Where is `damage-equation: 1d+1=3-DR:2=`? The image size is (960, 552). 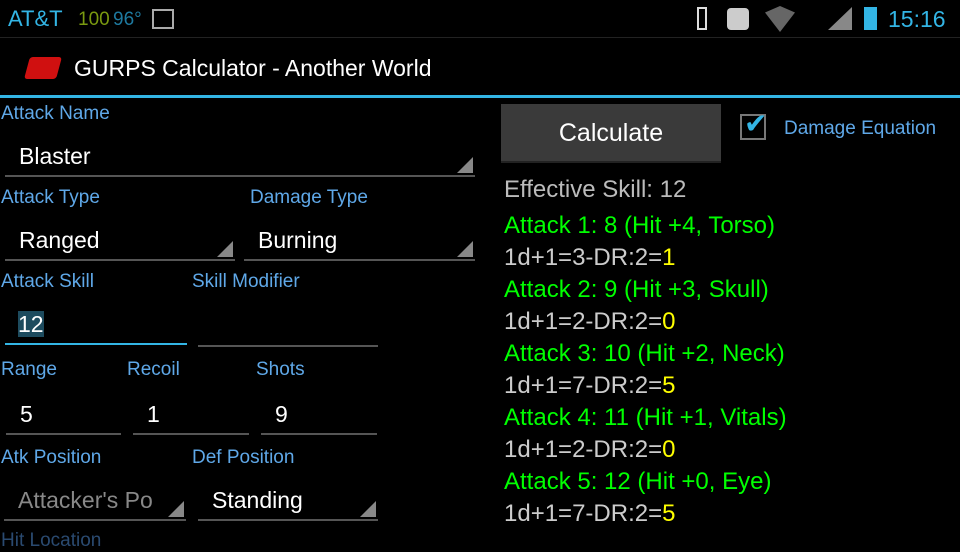
damage-equation: 1d+1=3-DR:2= is located at coordinates (583, 257).